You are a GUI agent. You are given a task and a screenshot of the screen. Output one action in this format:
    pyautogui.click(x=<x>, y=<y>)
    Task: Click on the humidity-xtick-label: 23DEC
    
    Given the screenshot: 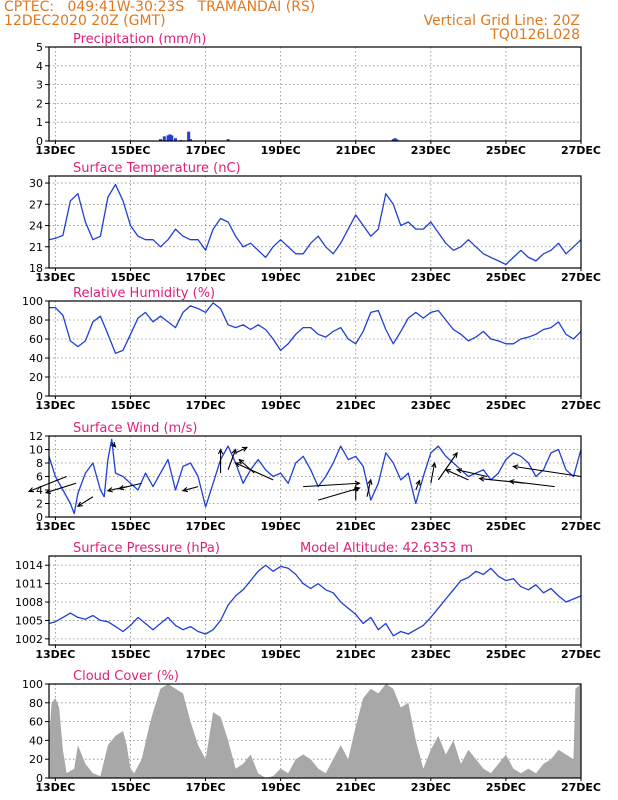 What is the action you would take?
    pyautogui.click(x=431, y=405)
    